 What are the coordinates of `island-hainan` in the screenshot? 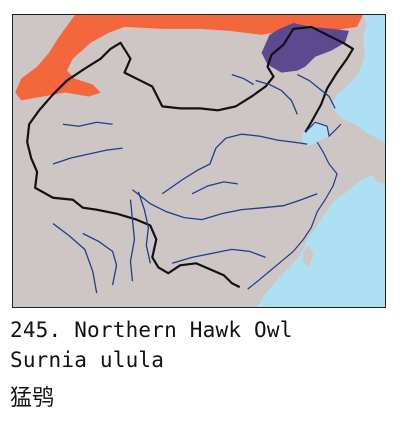 It's located at (226, 299).